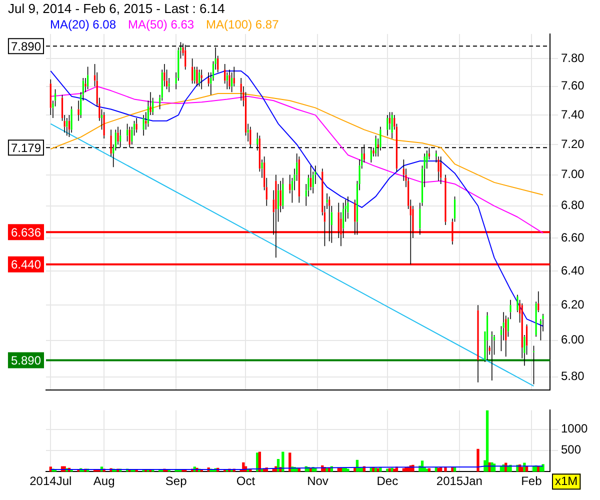 The height and width of the screenshot is (500, 600). I want to click on ref-line-label: 6.440, so click(26, 265).